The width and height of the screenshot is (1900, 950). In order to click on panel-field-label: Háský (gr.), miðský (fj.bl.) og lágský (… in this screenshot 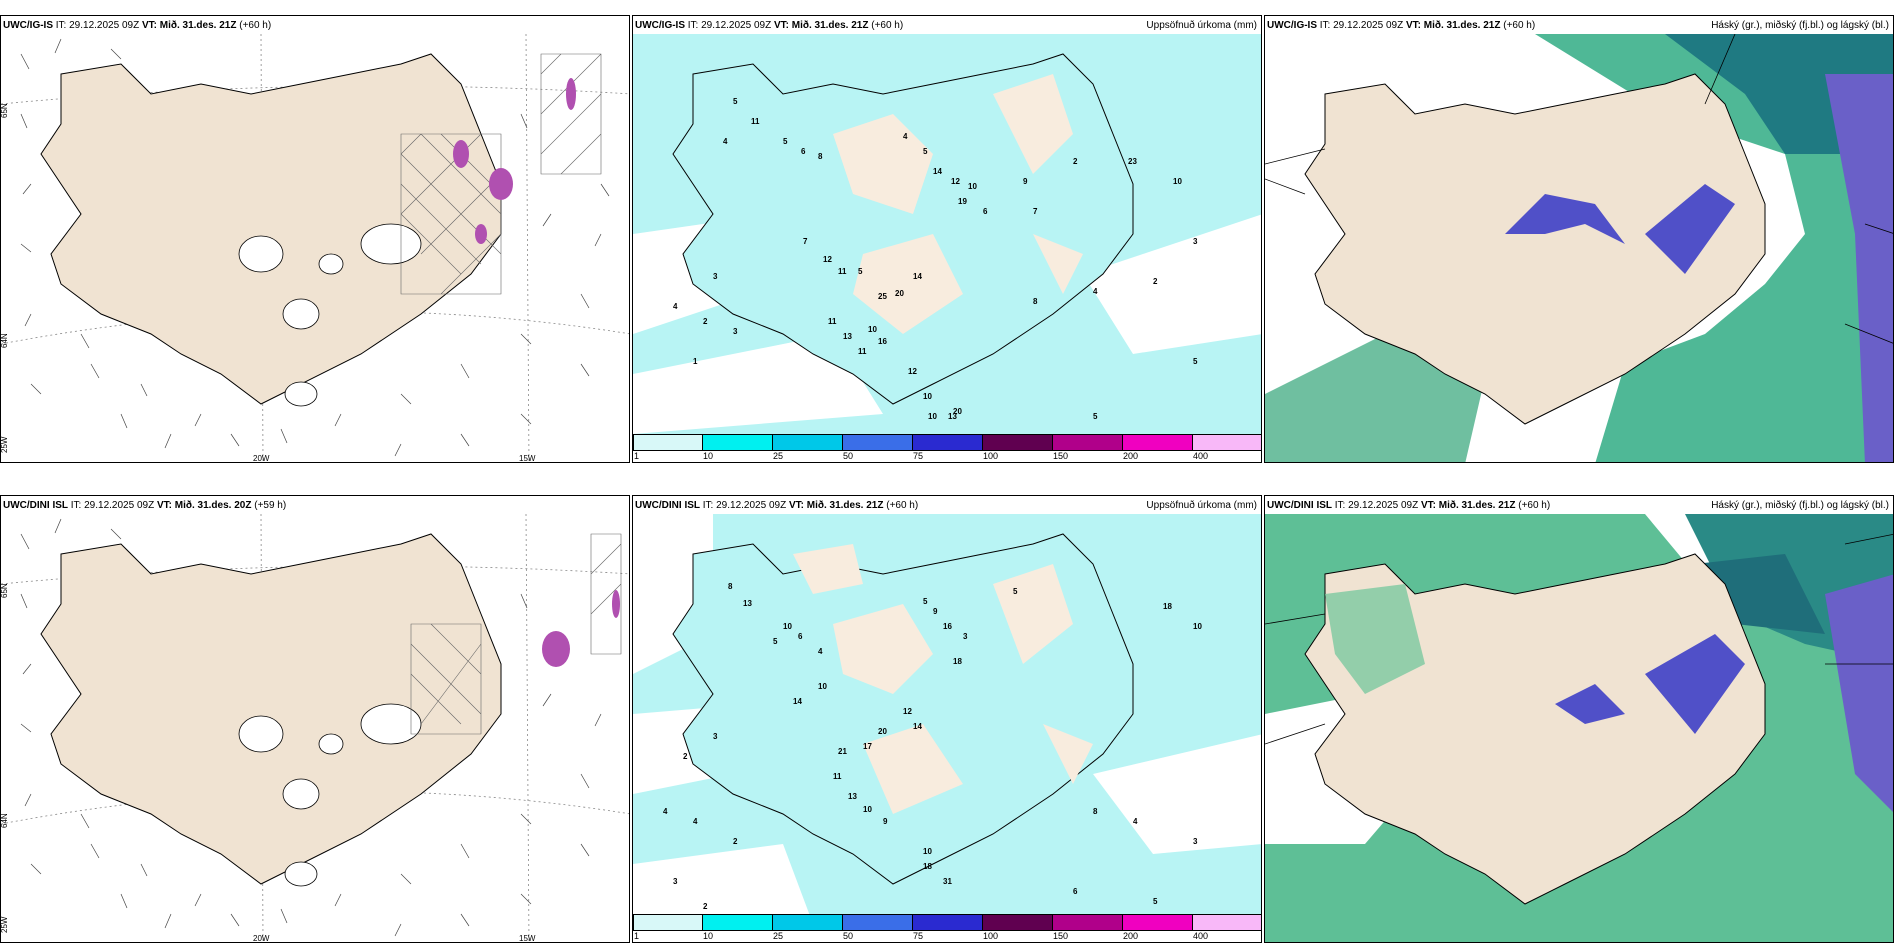, I will do `click(1800, 505)`.